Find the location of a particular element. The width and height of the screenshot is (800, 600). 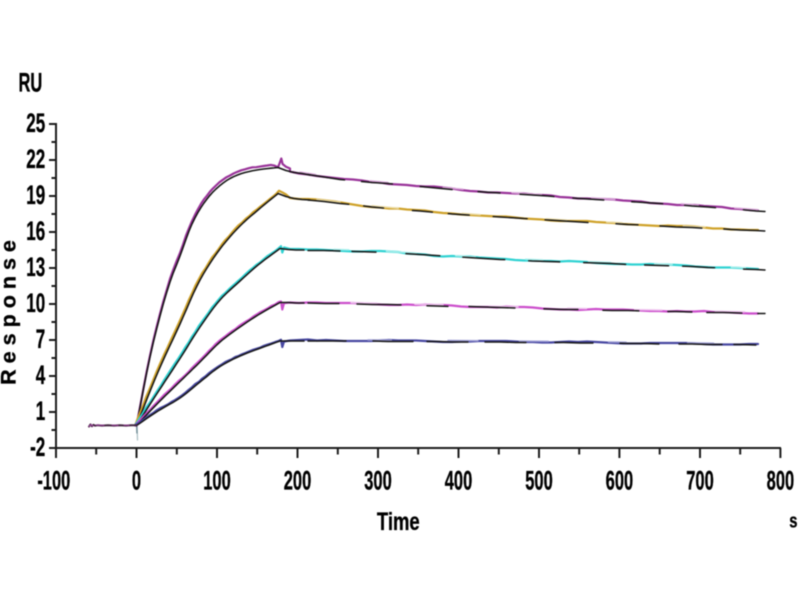

svg-text: 700 is located at coordinates (699, 480).